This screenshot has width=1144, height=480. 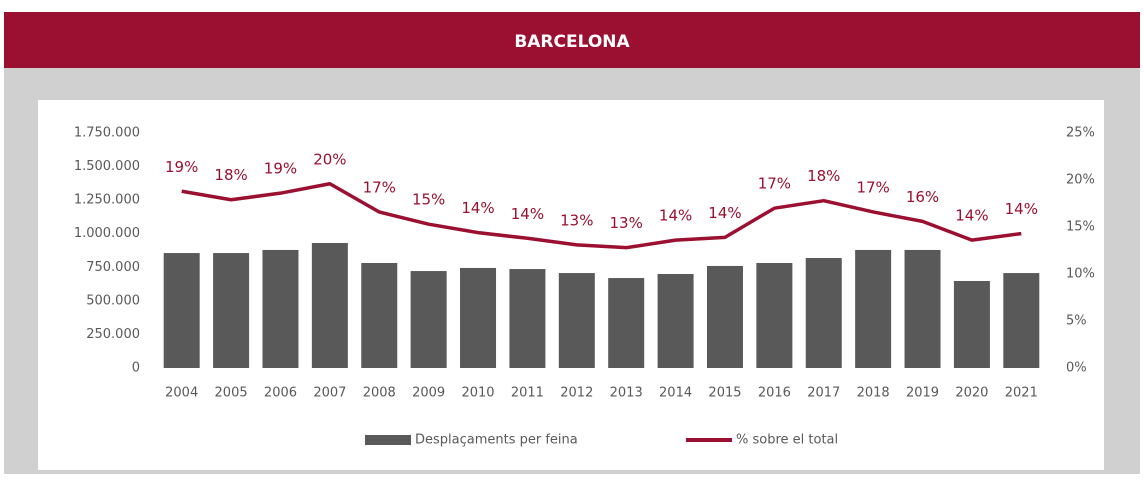 I want to click on legend-label: % sobre el total, so click(x=787, y=440).